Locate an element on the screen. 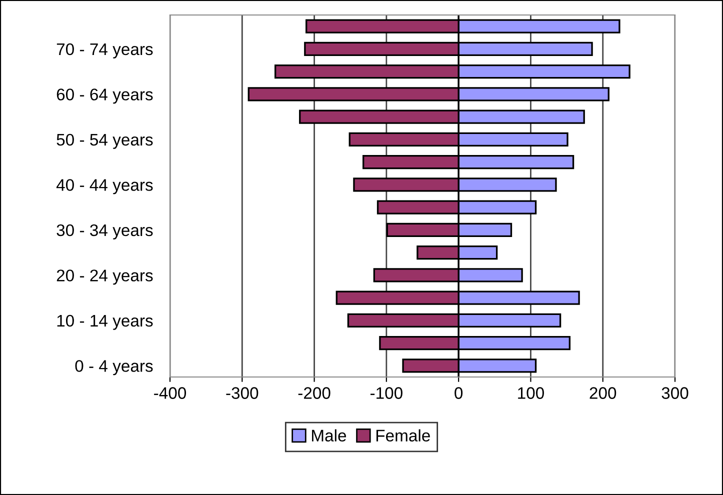 The width and height of the screenshot is (723, 495). legend-label: Female is located at coordinates (403, 435).